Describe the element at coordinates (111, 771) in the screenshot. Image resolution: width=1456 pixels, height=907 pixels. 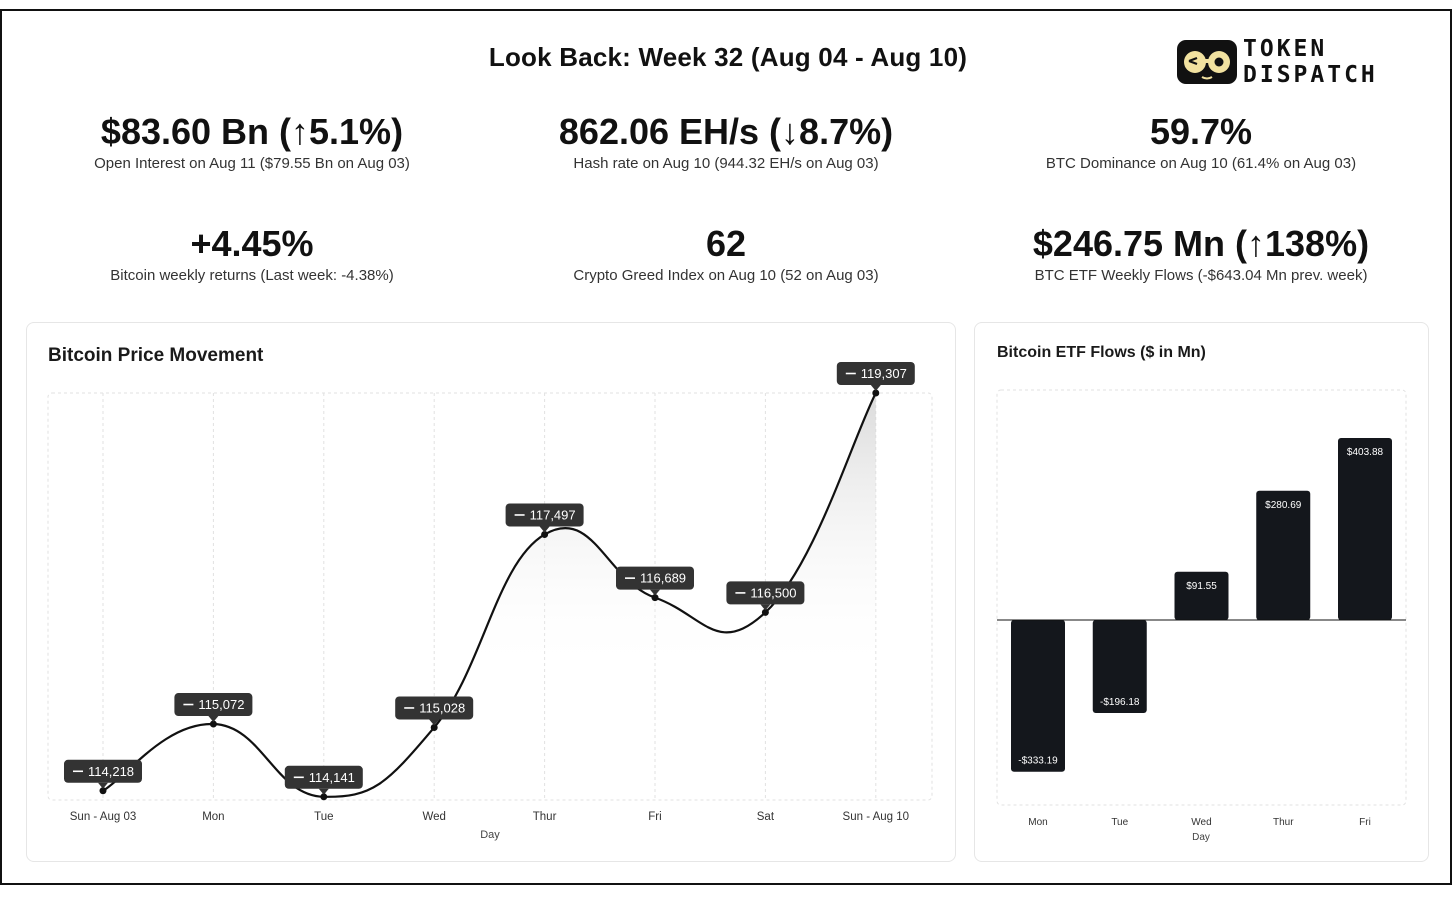
I see `price-data-label: 114,218` at that location.